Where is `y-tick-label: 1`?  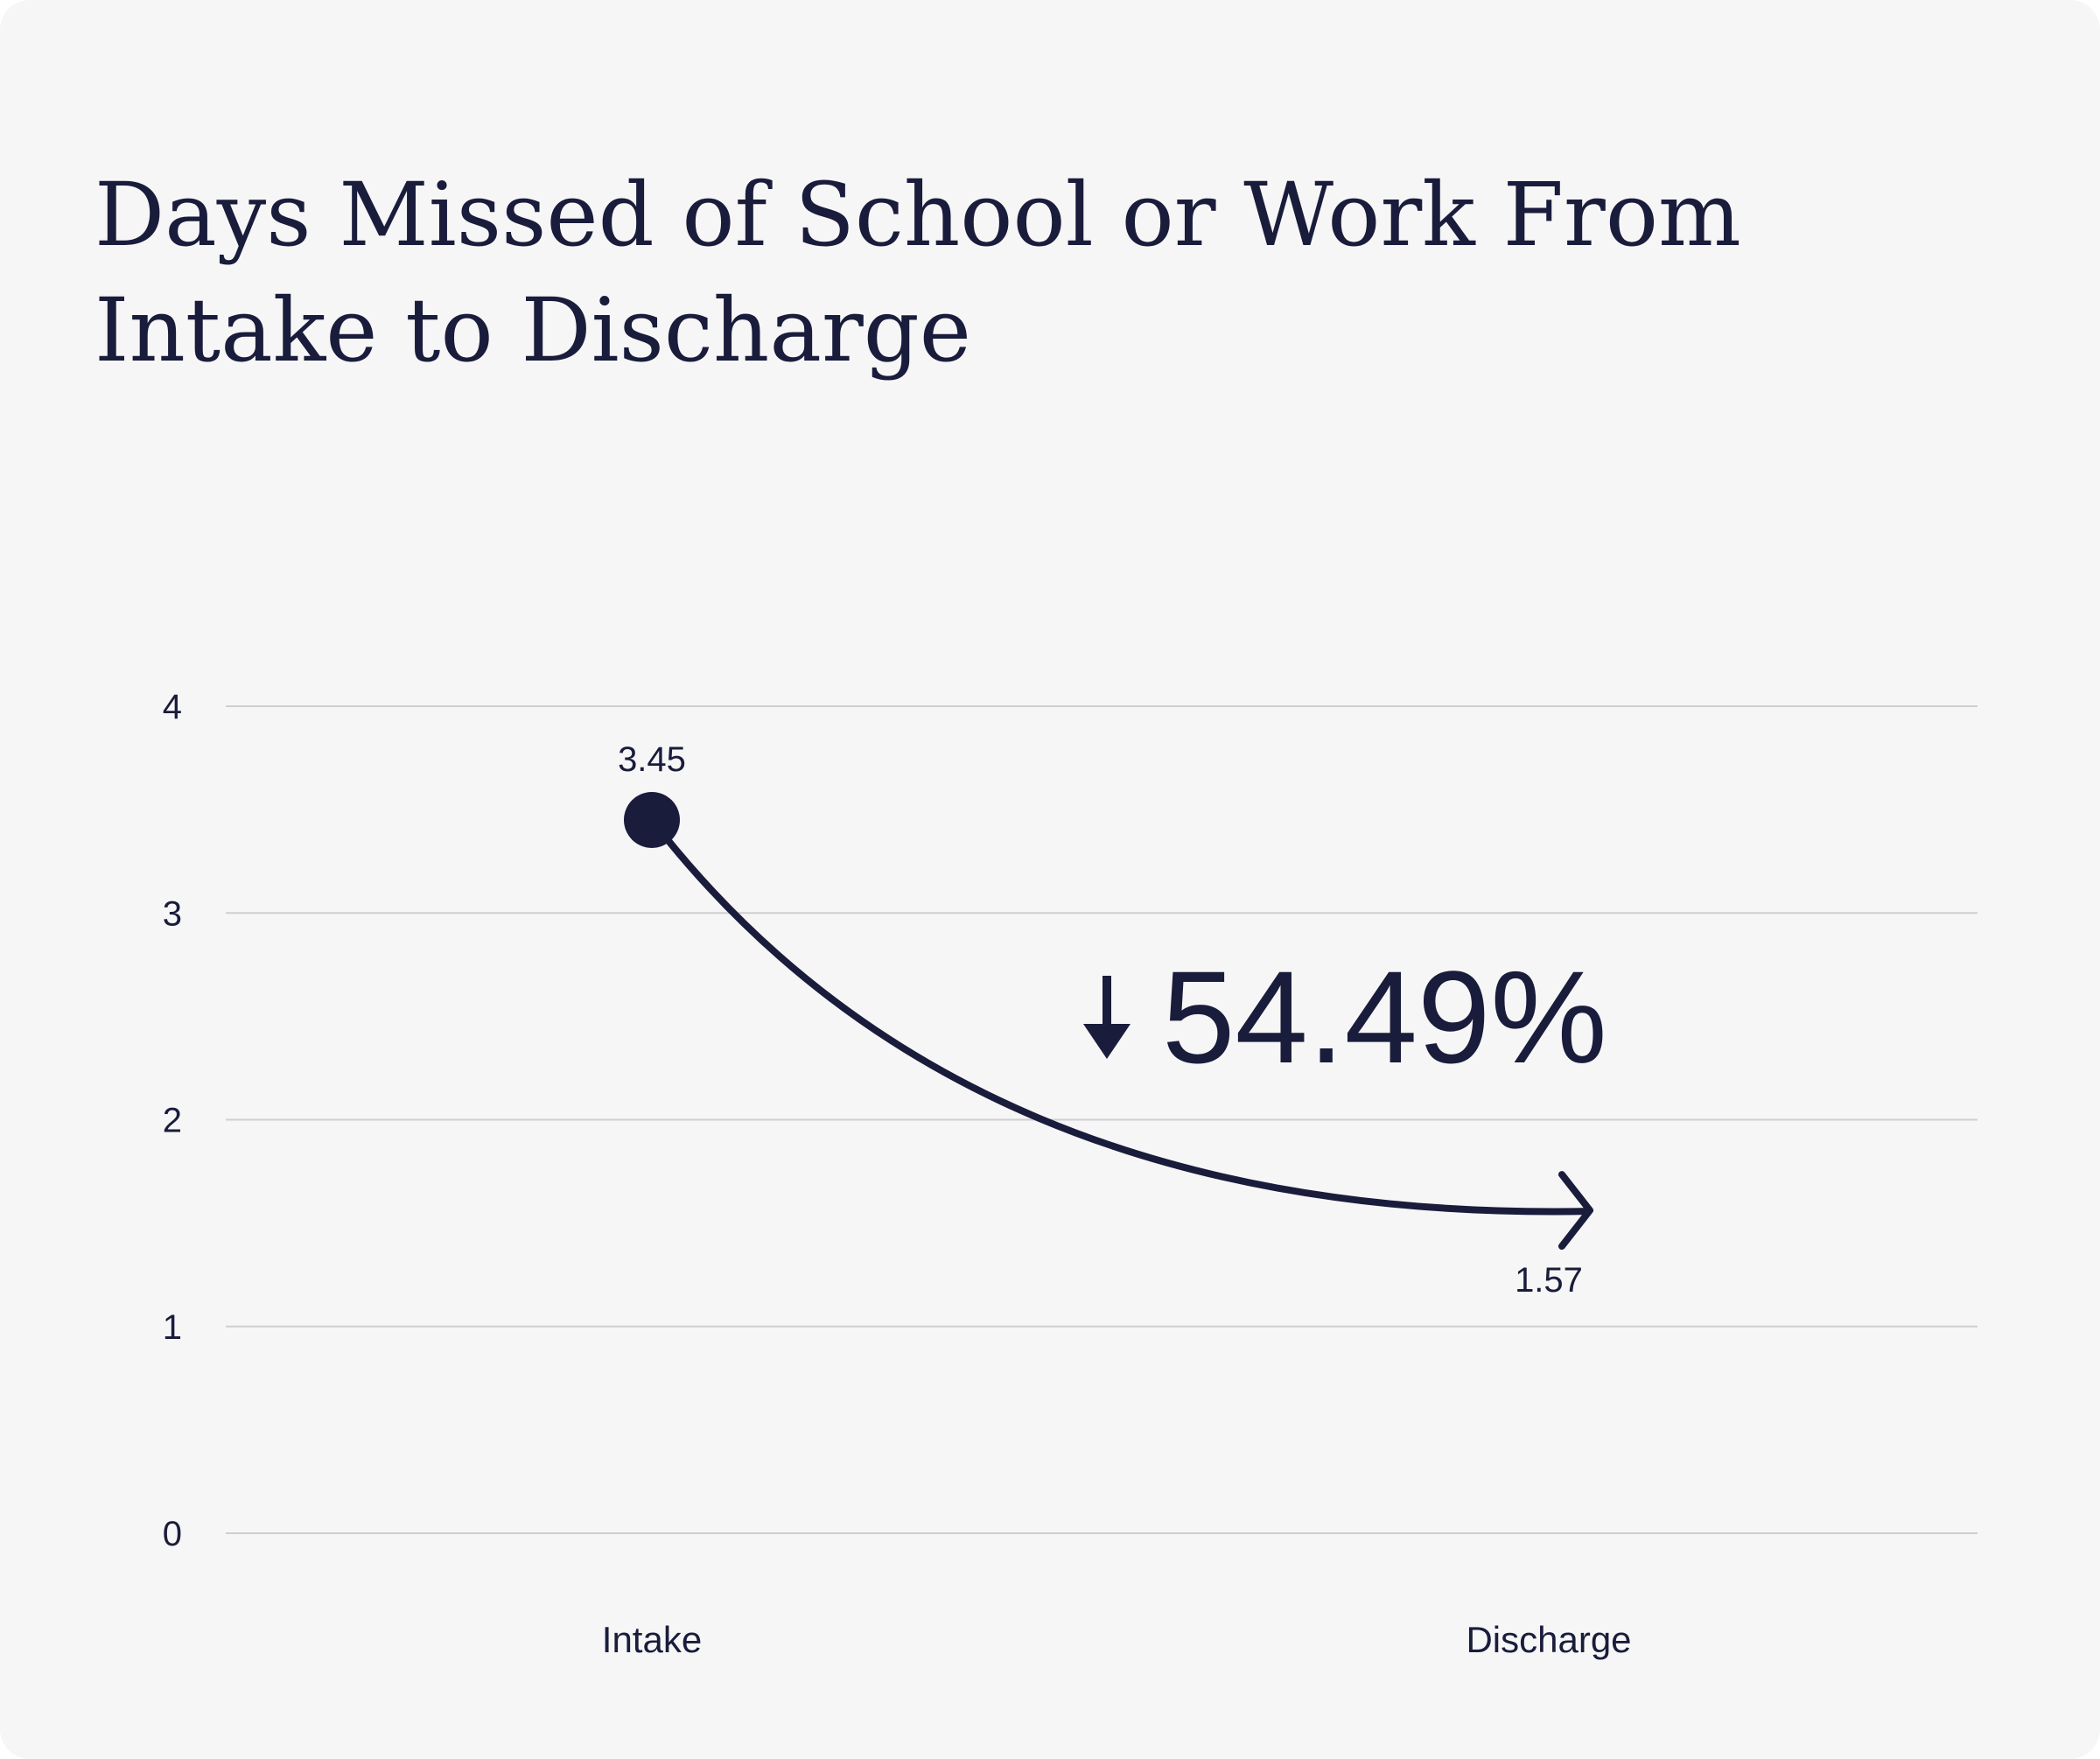 y-tick-label: 1 is located at coordinates (172, 1327).